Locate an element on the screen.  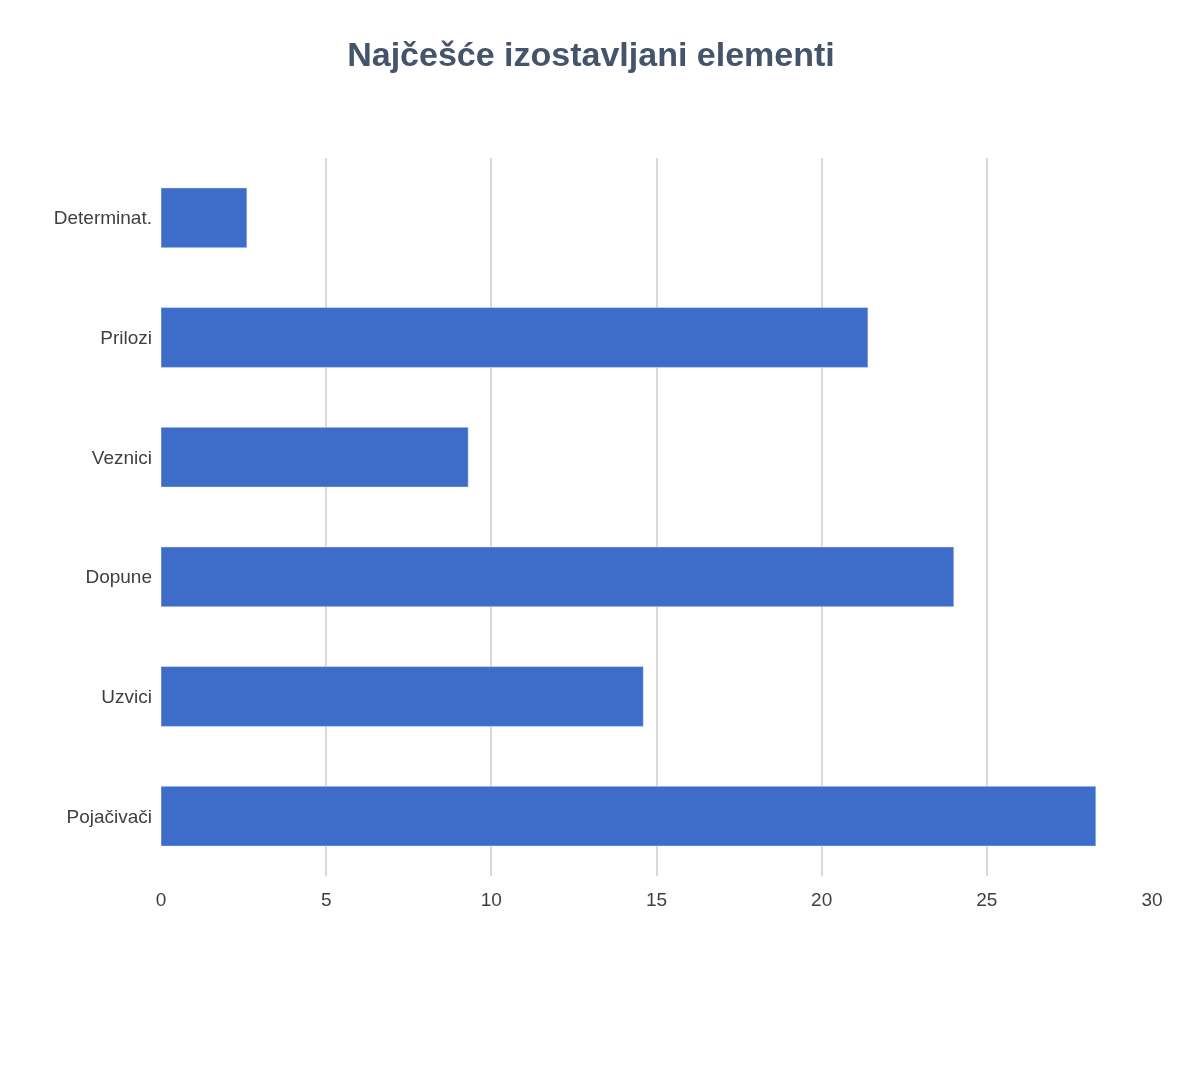
chart-title: Najčešće izostavljani elementi is located at coordinates (591, 53).